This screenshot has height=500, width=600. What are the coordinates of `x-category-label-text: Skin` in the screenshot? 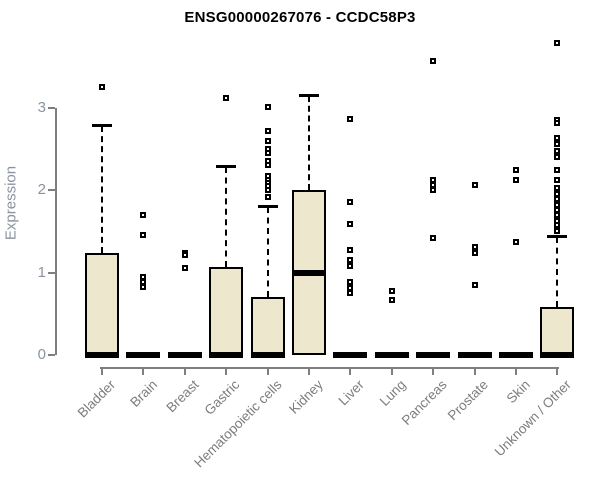 It's located at (518, 392).